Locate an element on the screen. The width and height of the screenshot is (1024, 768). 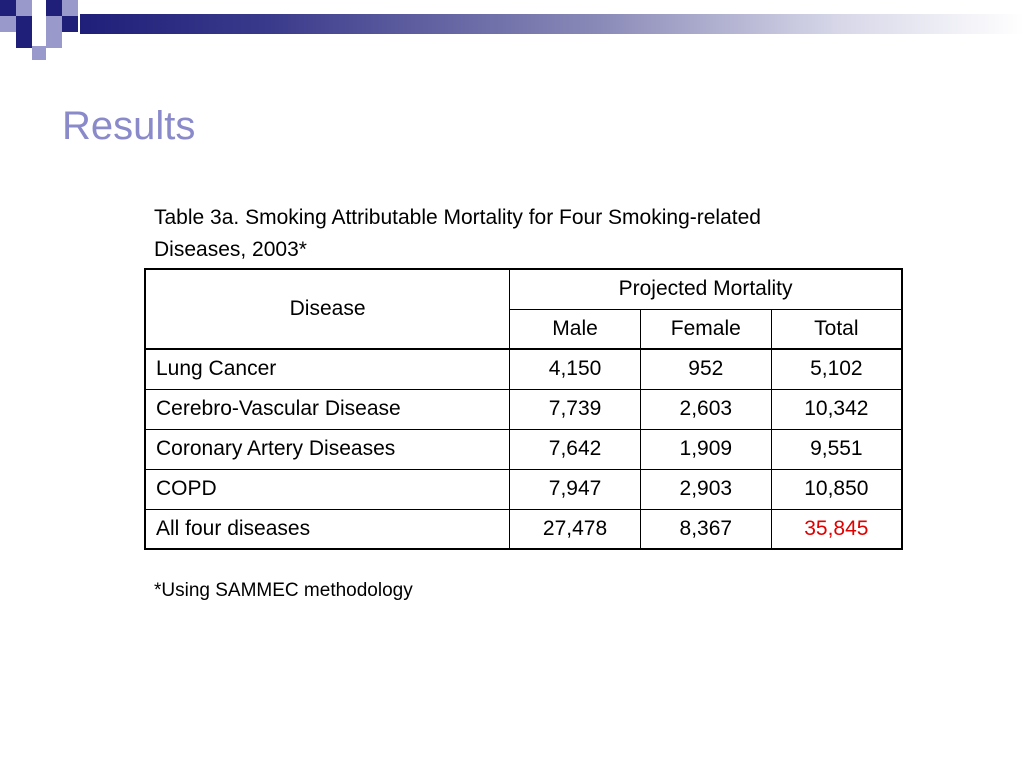
header-total: Total is located at coordinates (836, 329).